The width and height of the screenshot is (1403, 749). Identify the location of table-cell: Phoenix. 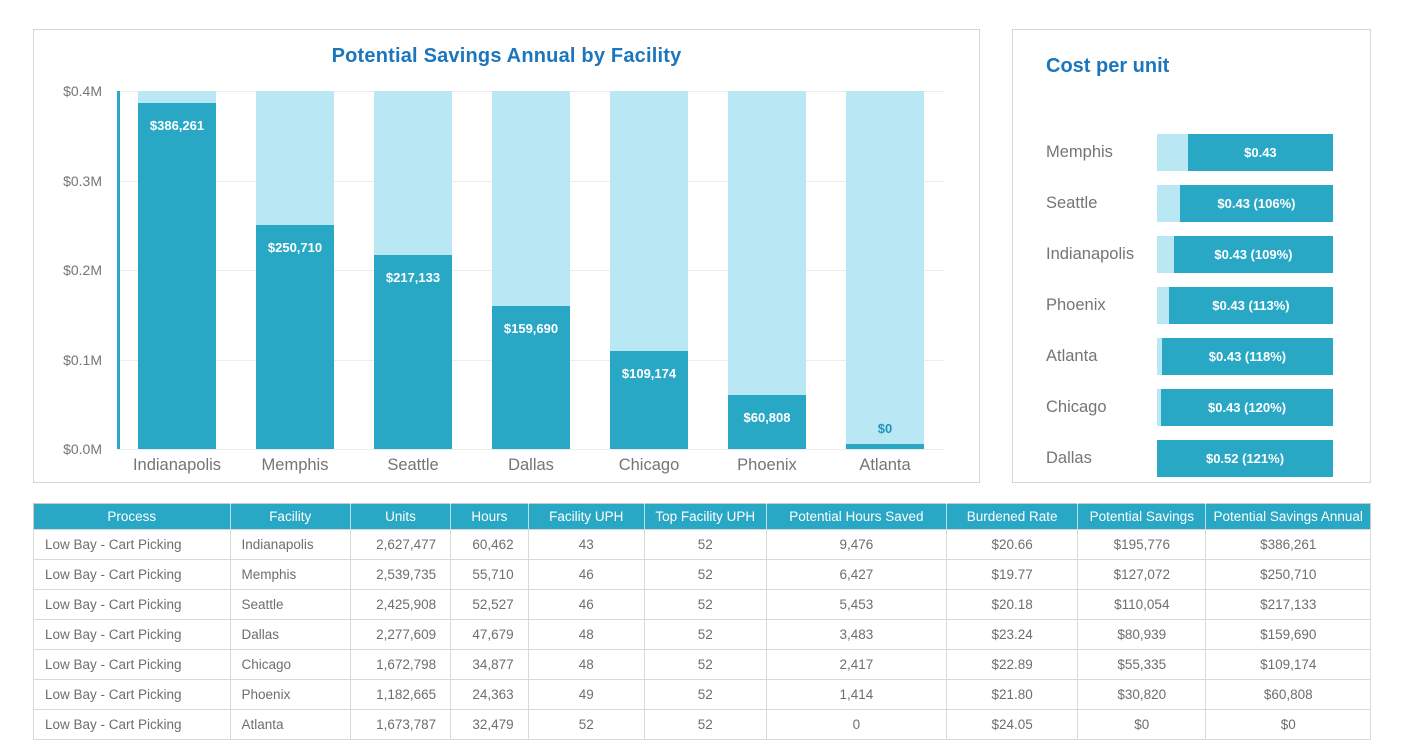
(290, 694).